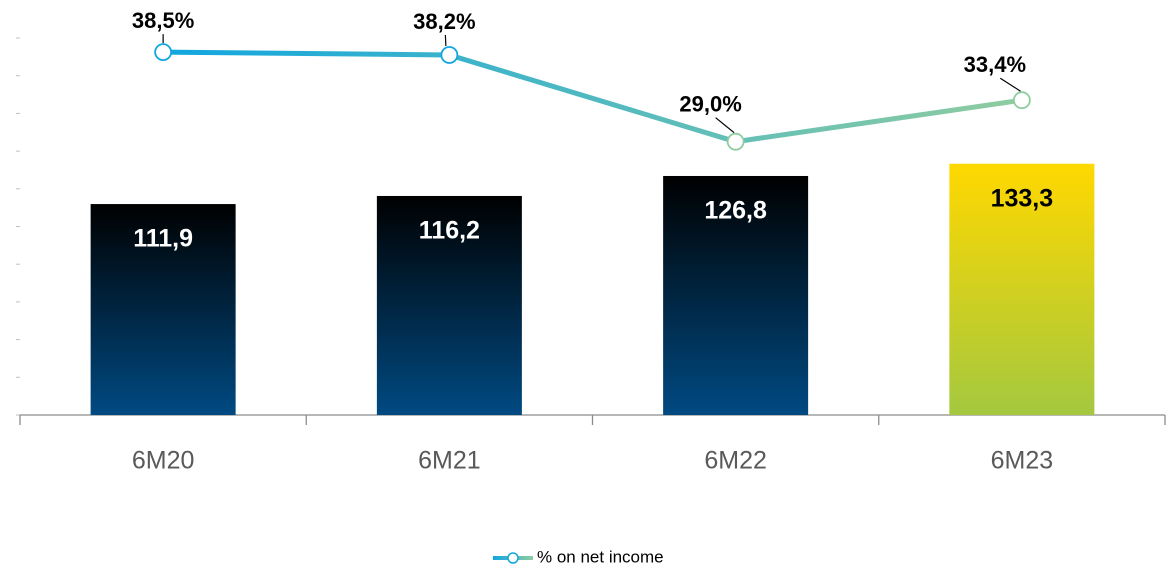 This screenshot has width=1175, height=576. What do you see at coordinates (449, 231) in the screenshot?
I see `bar-value-label: 116,2` at bounding box center [449, 231].